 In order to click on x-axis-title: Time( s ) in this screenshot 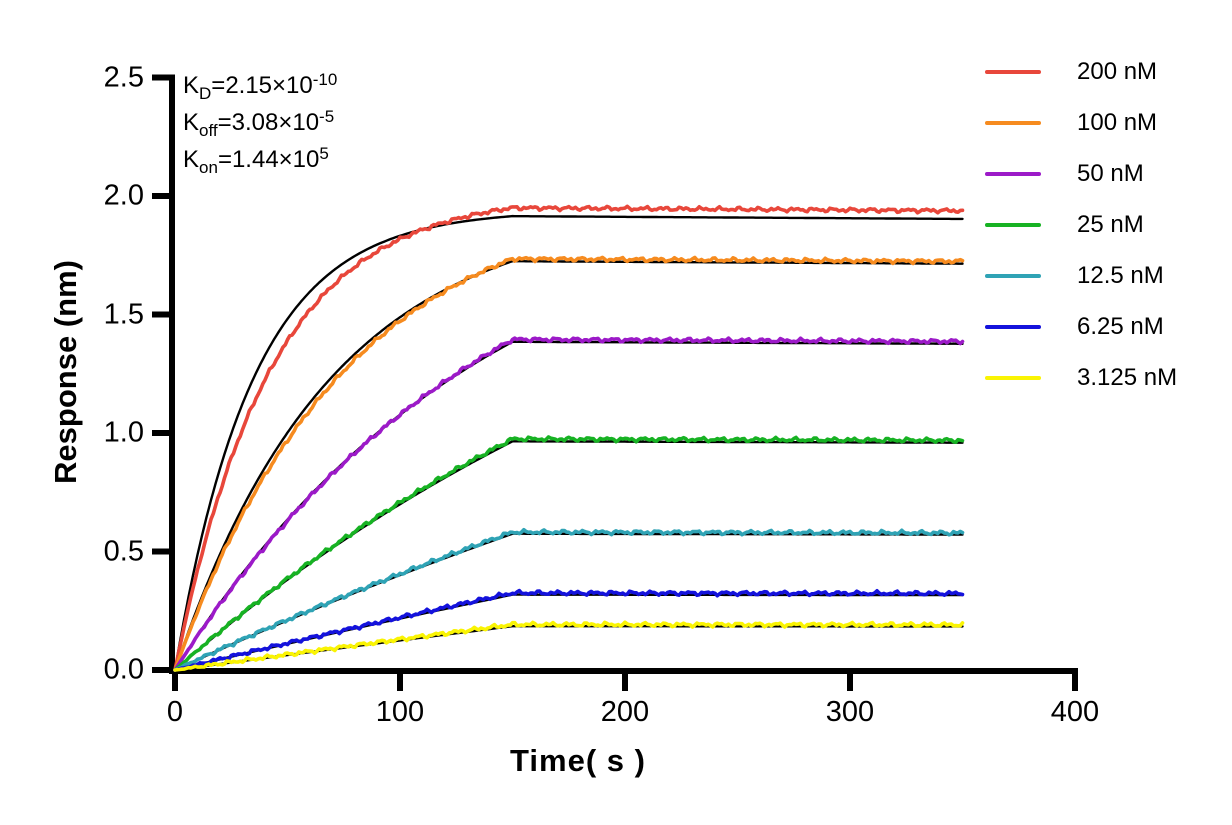, I will do `click(578, 760)`.